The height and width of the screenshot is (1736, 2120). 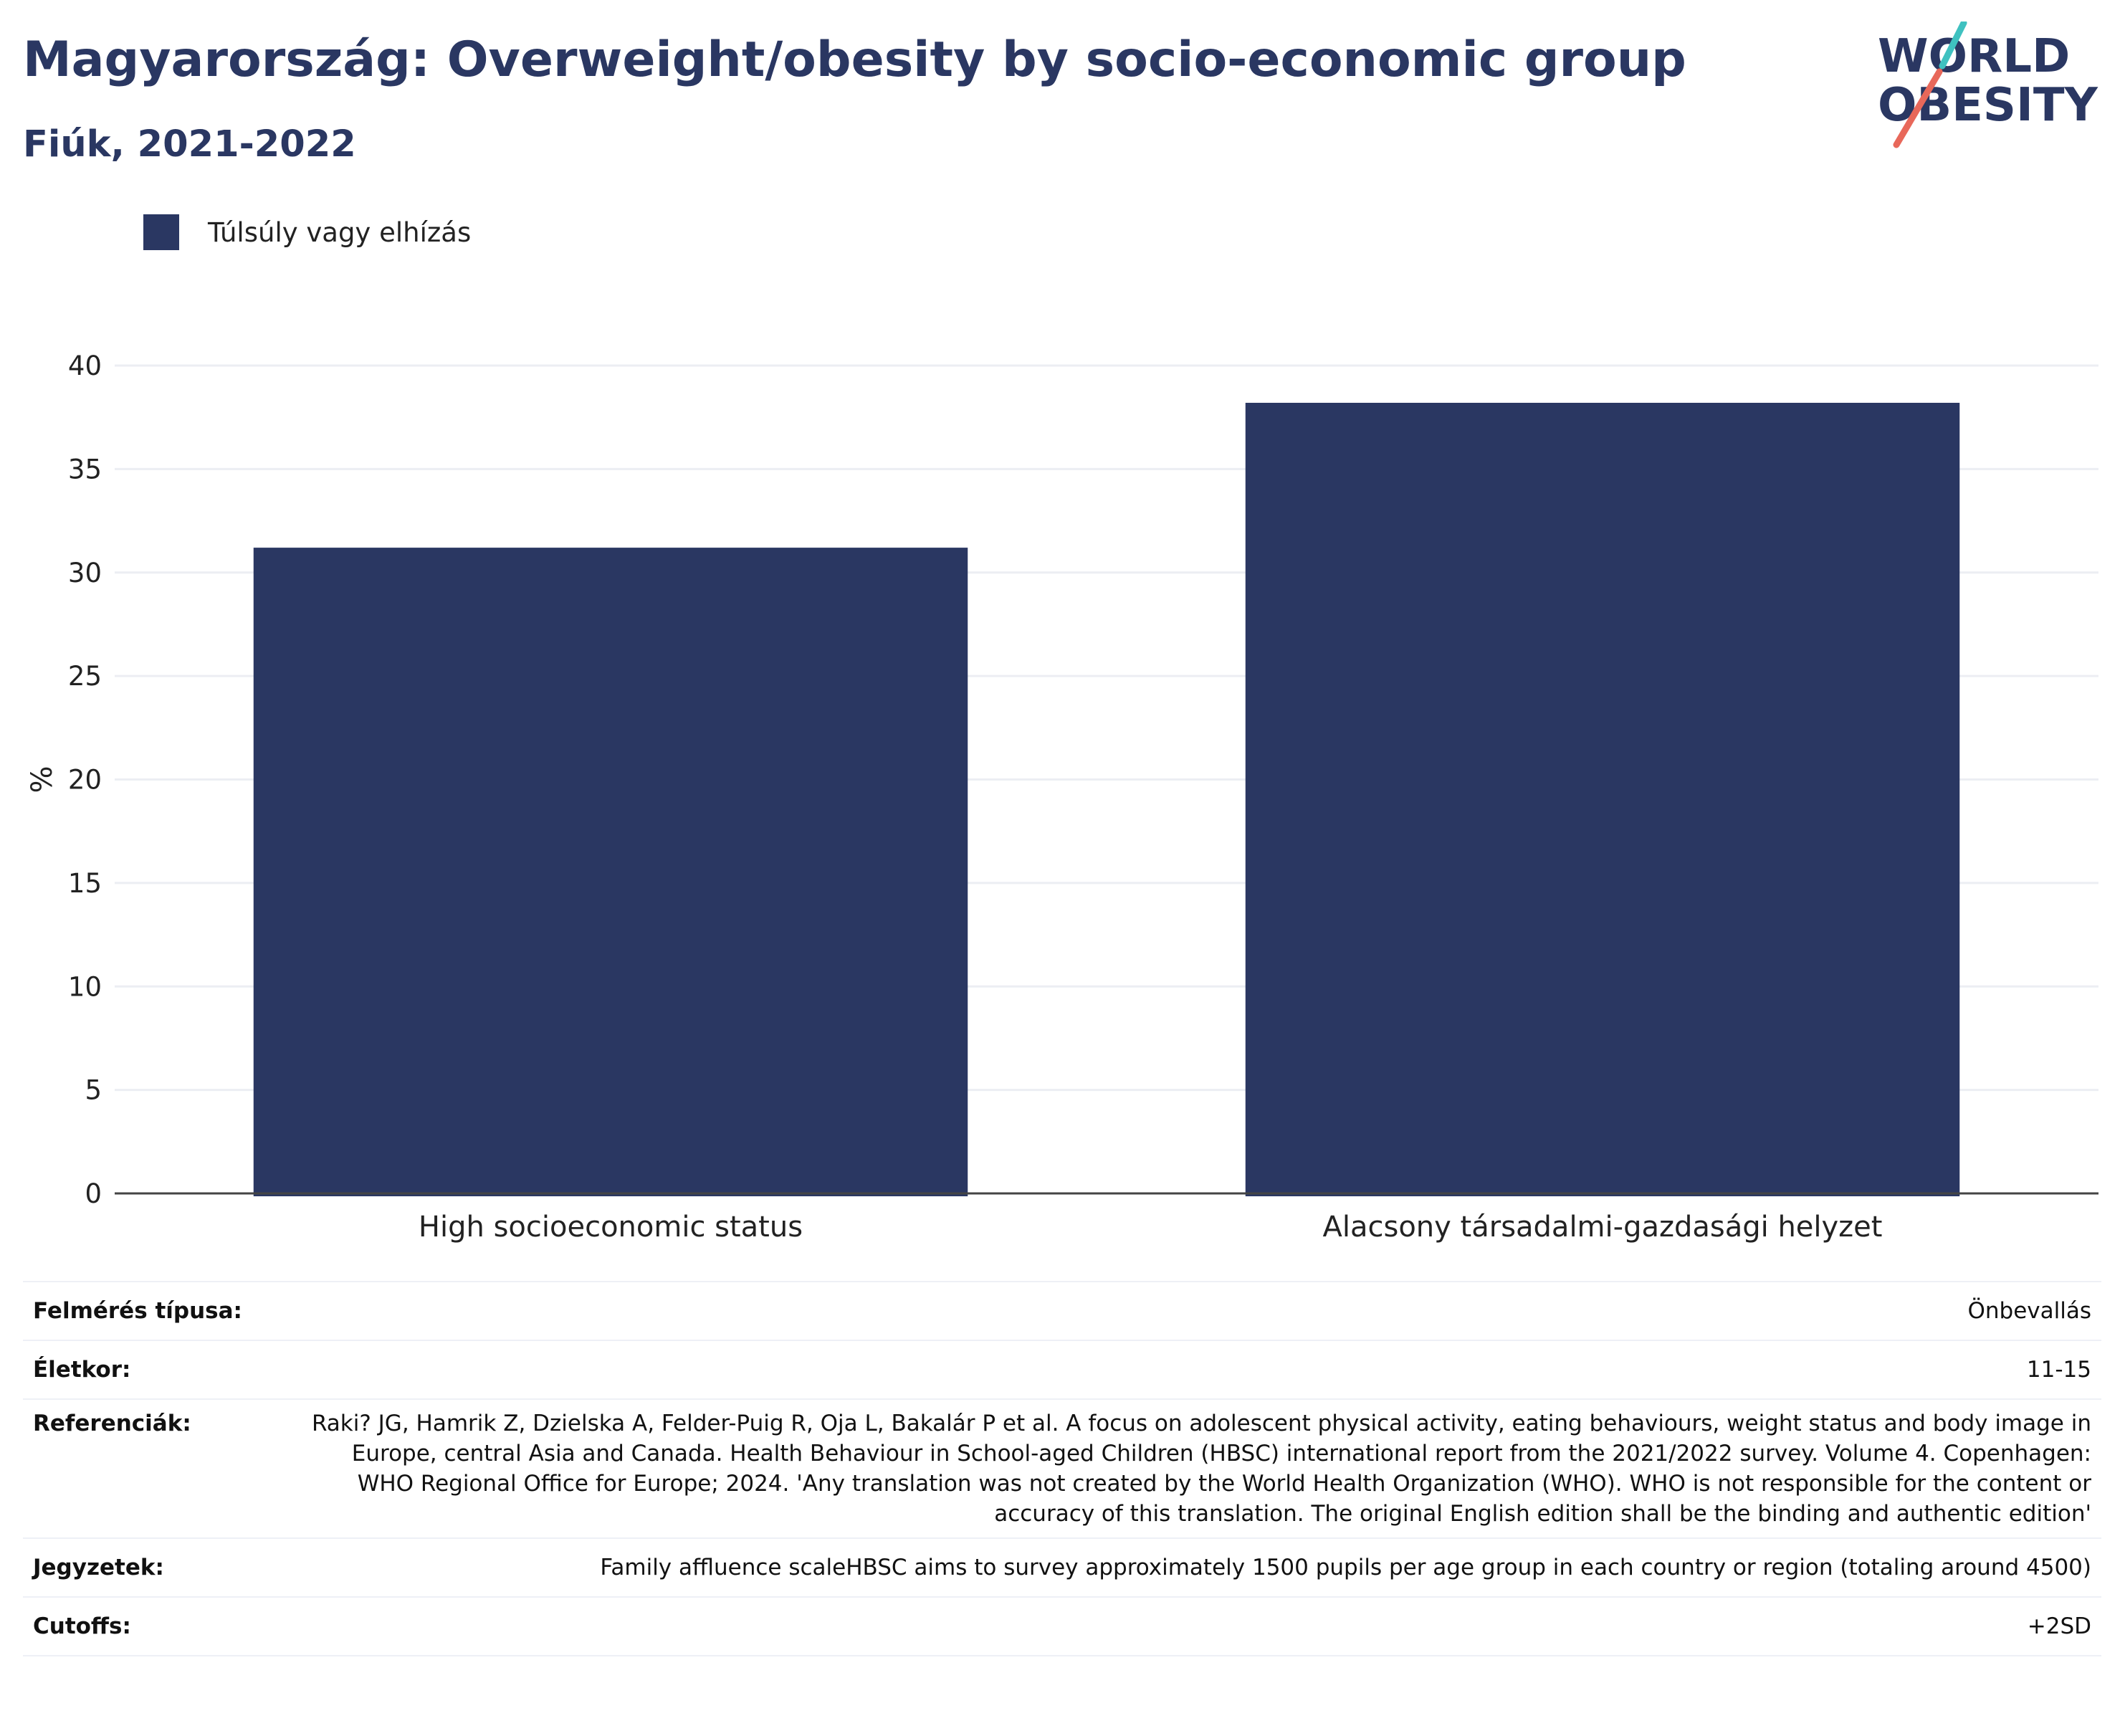 I want to click on logo-slash-teal, so click(x=1953, y=46).